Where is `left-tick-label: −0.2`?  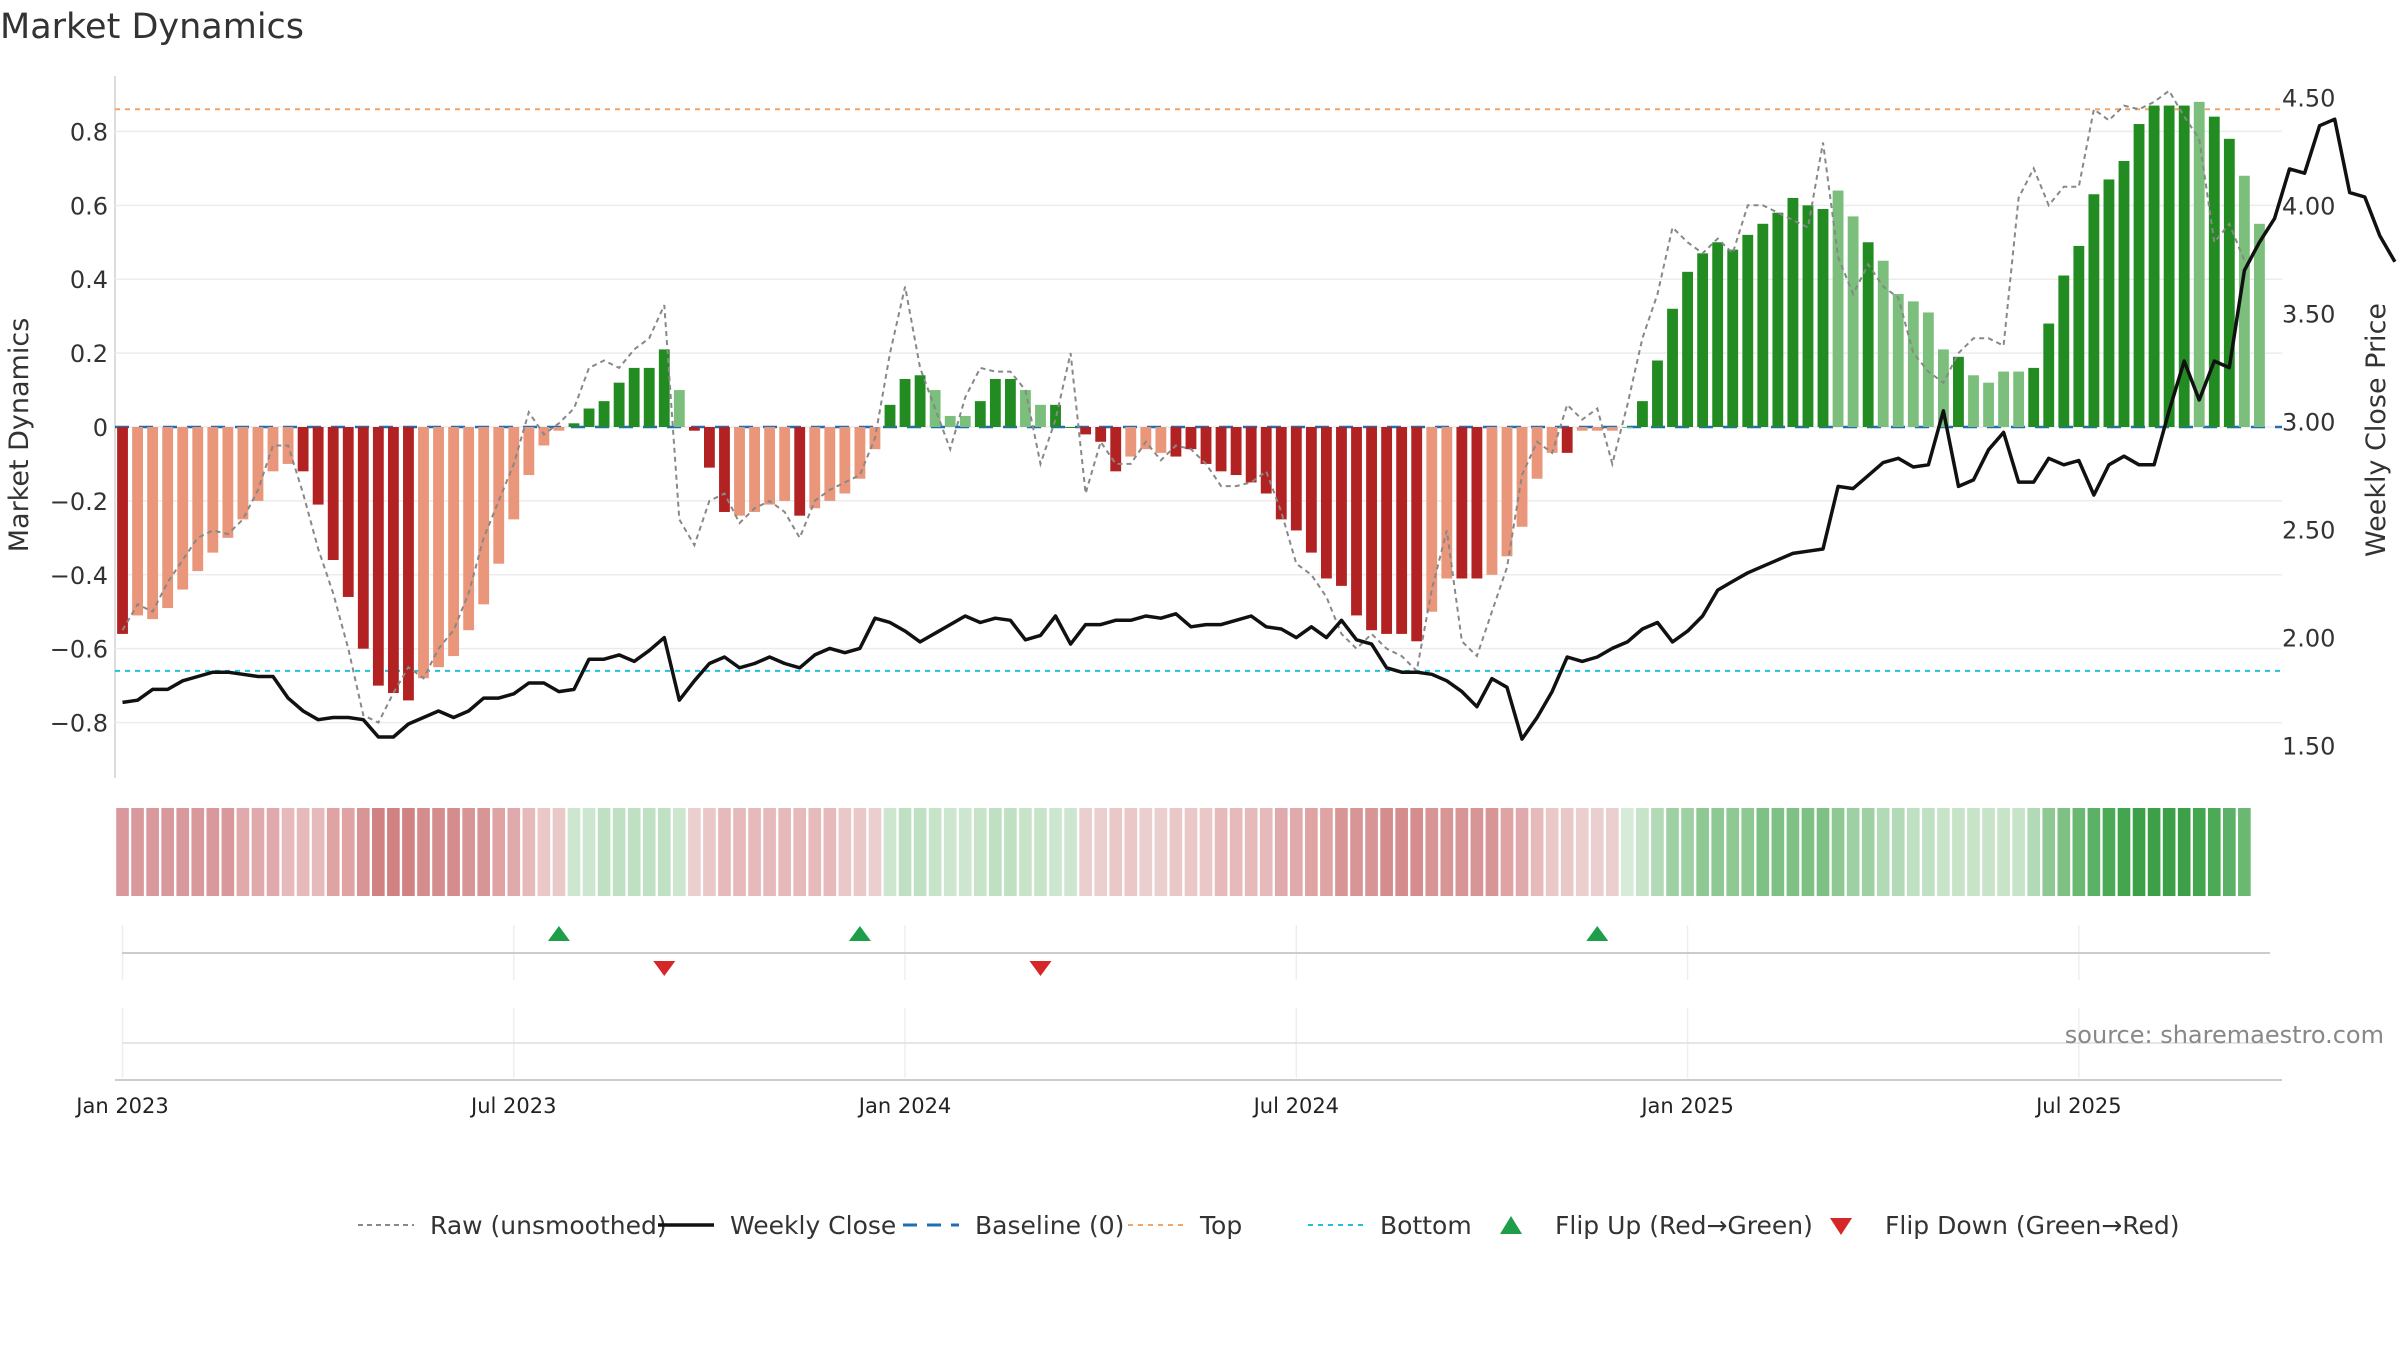
left-tick-label: −0.2 is located at coordinates (79, 502).